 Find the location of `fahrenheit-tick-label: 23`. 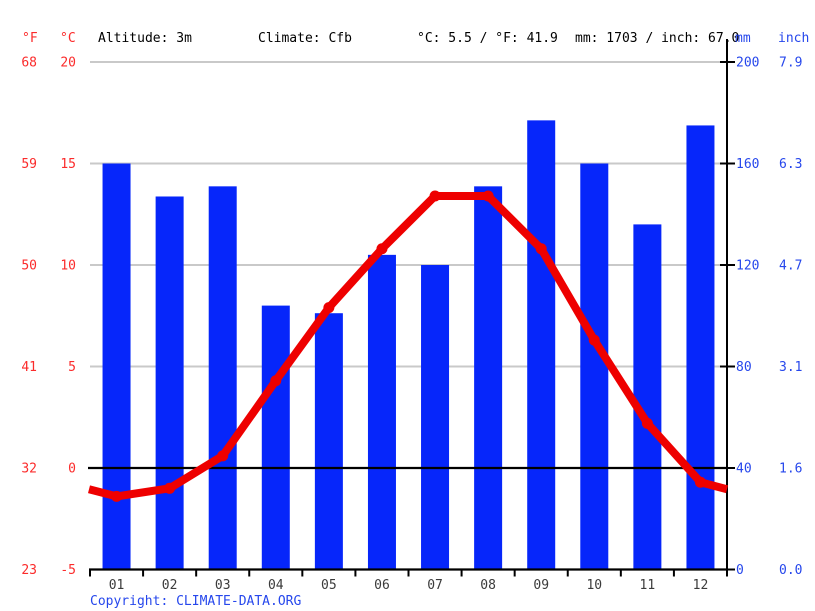

fahrenheit-tick-label: 23 is located at coordinates (29, 570).